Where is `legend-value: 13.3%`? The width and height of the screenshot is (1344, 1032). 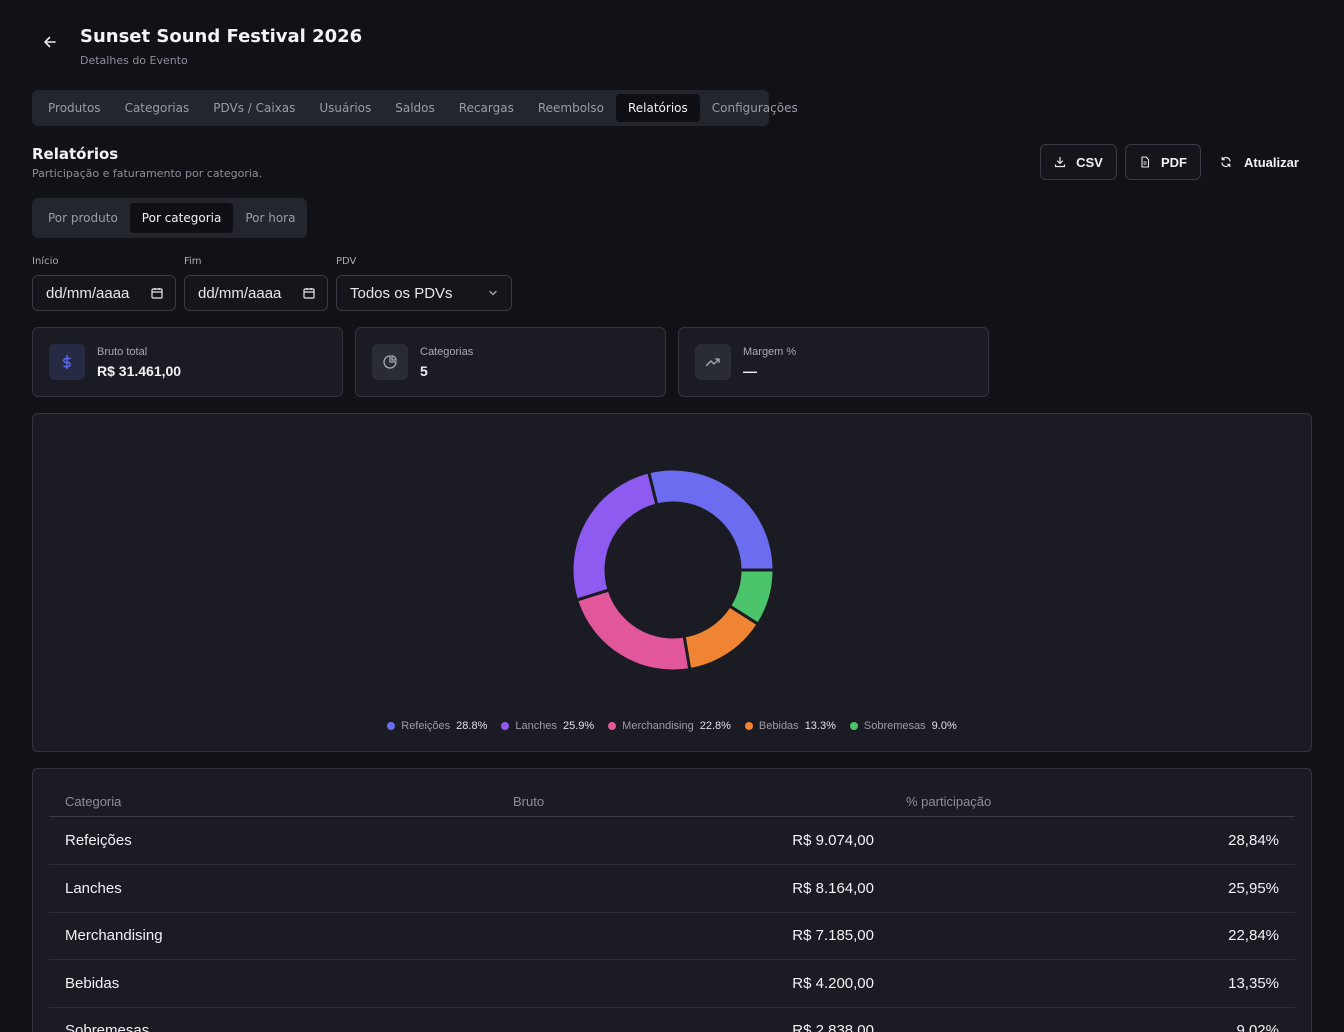 legend-value: 13.3% is located at coordinates (820, 726).